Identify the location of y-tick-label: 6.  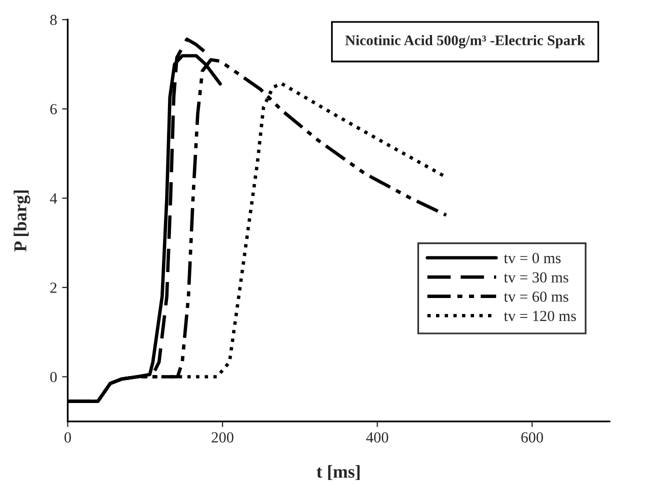
(53, 109).